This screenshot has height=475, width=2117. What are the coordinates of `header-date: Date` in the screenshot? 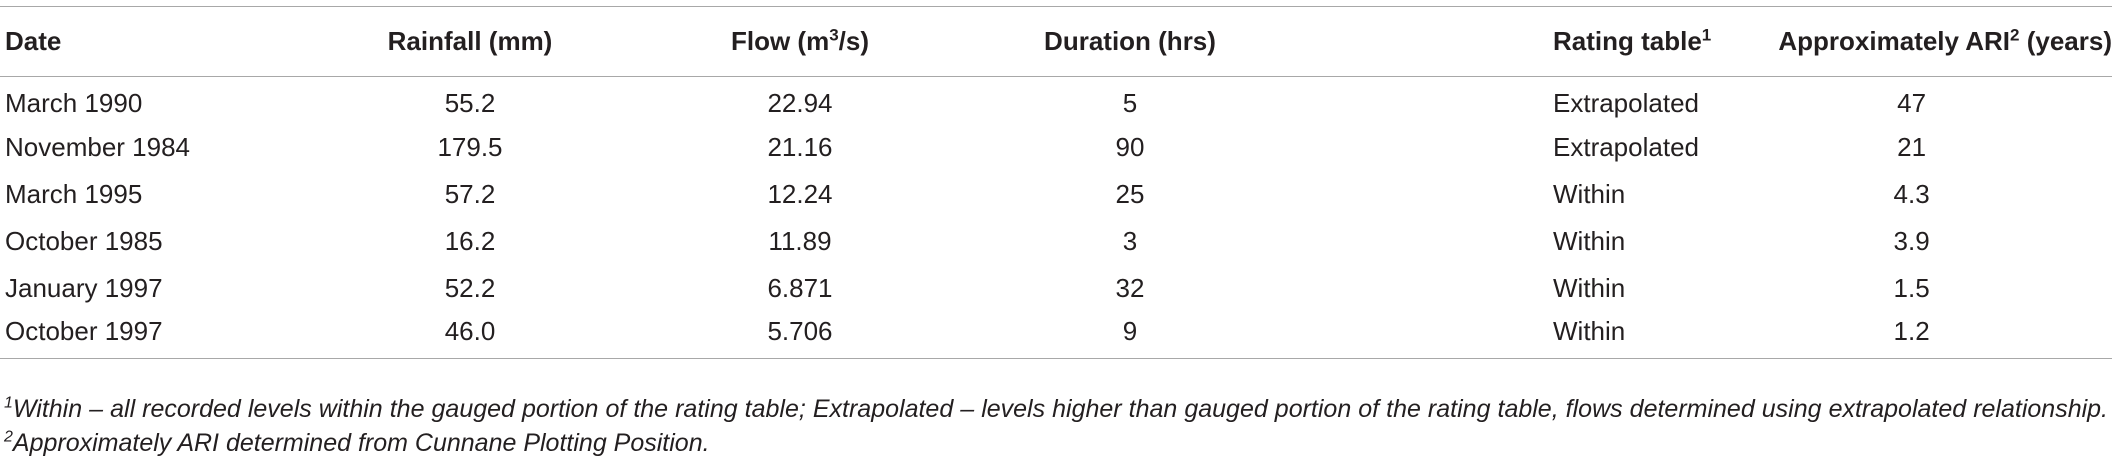 It's located at (152, 41).